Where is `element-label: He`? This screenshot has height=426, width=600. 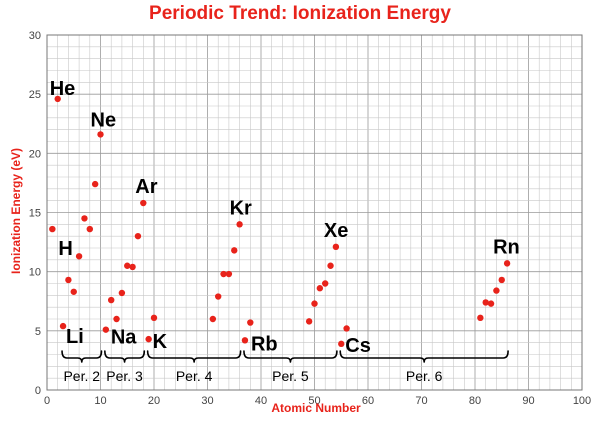
element-label: He is located at coordinates (63, 89).